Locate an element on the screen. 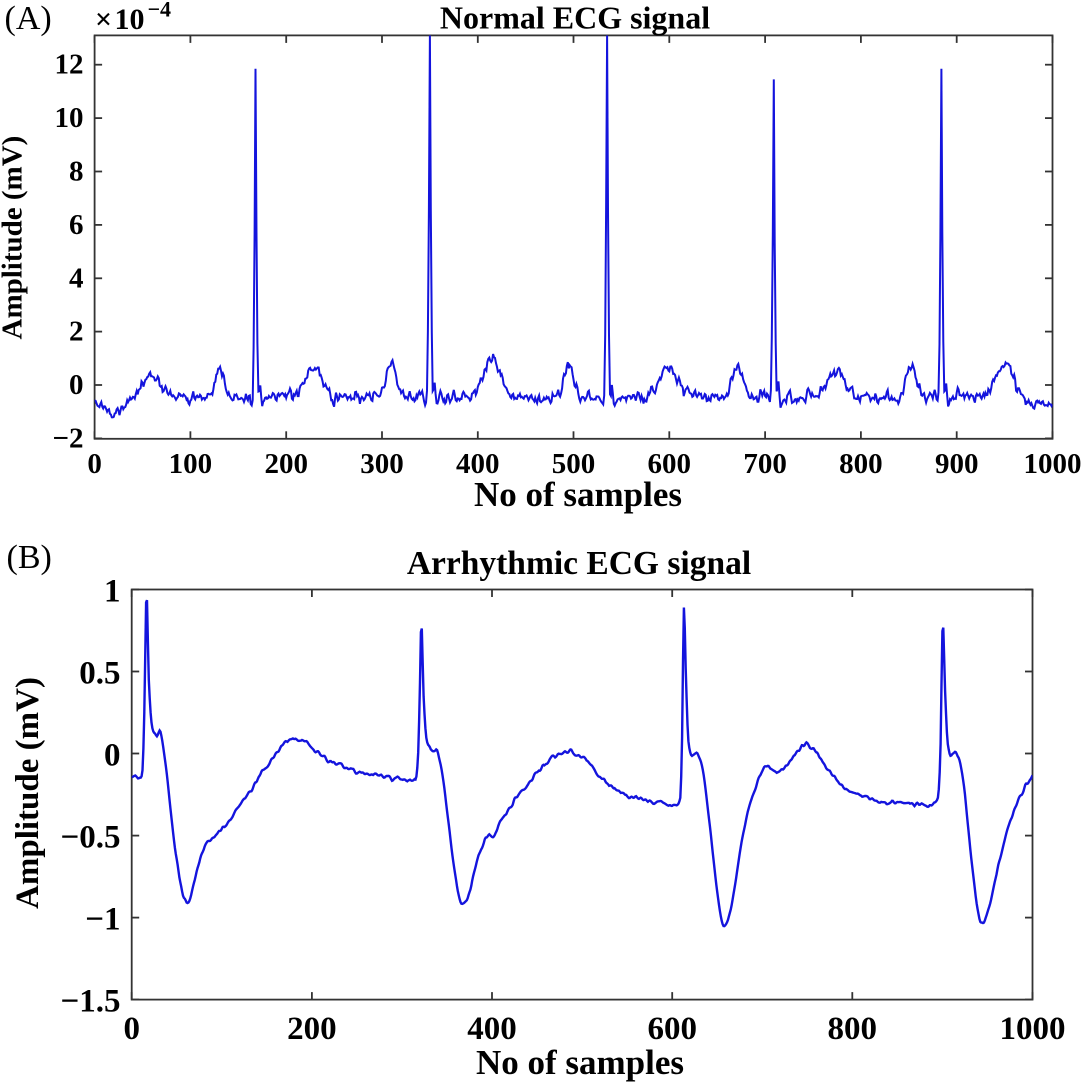 The height and width of the screenshot is (1085, 1085). svg-text: −1.5 is located at coordinates (90, 1002).